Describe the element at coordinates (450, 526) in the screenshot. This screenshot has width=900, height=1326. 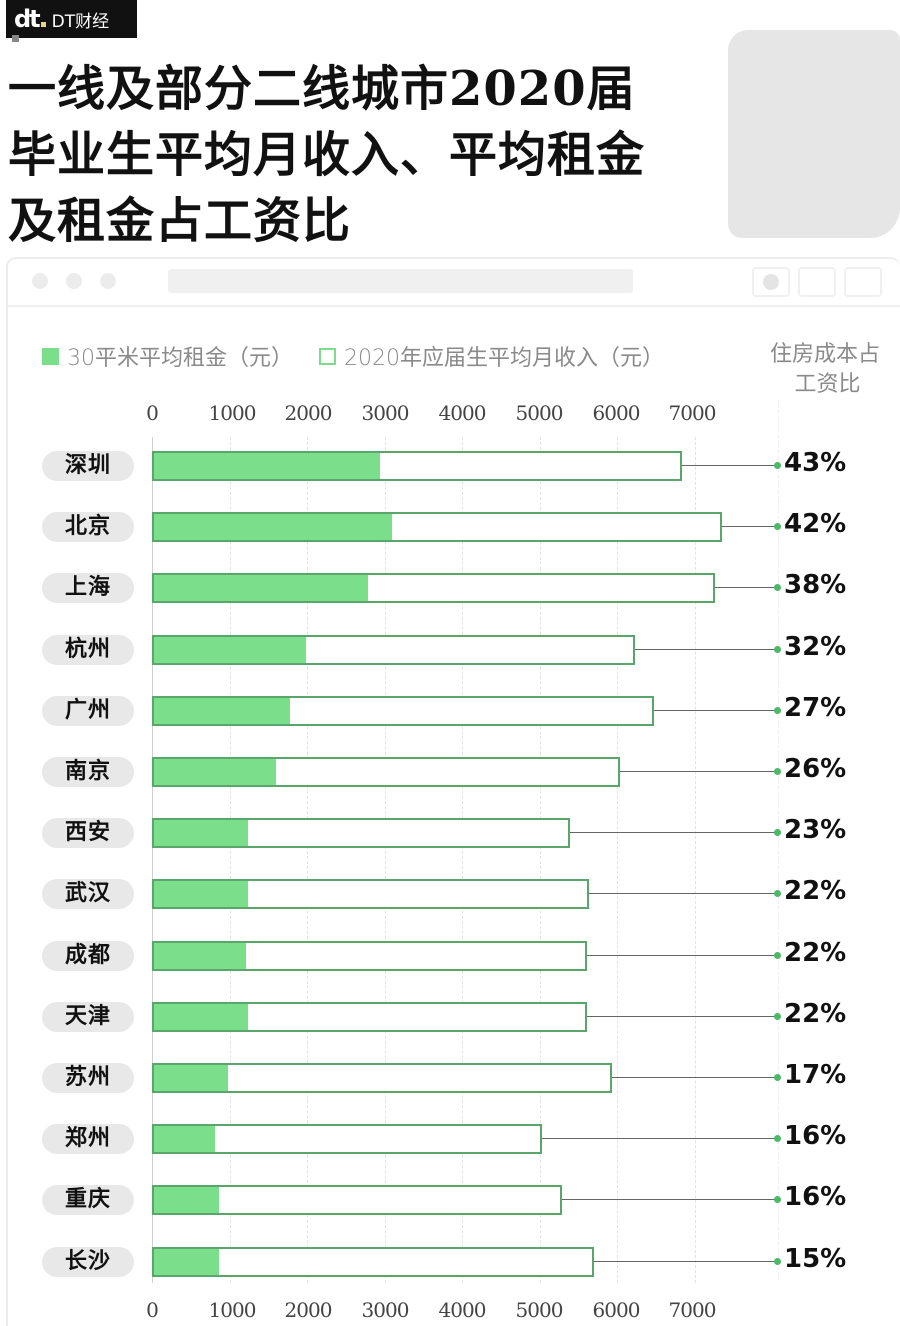
I see `bar-row: 北京 42%` at that location.